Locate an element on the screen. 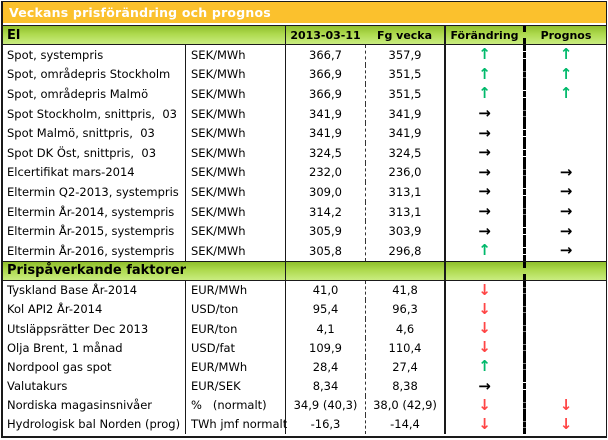 The image size is (608, 440). value-previous-week: -14,4 is located at coordinates (406, 424).